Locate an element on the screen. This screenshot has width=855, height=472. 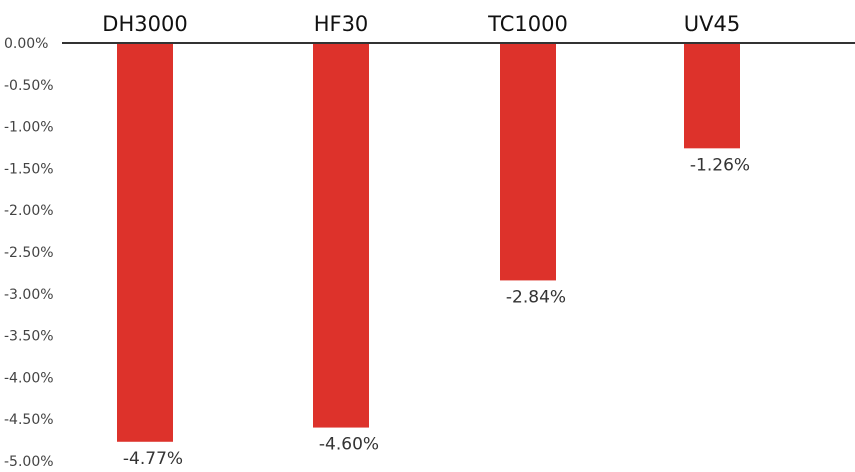
y-tick-label: -2.50% is located at coordinates (29, 253).